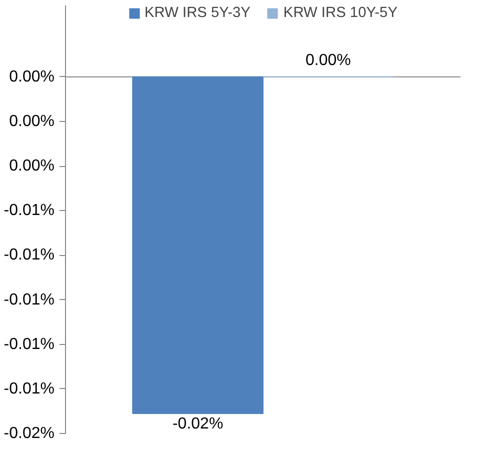  Describe the element at coordinates (198, 423) in the screenshot. I see `data-label: -0.02%` at that location.